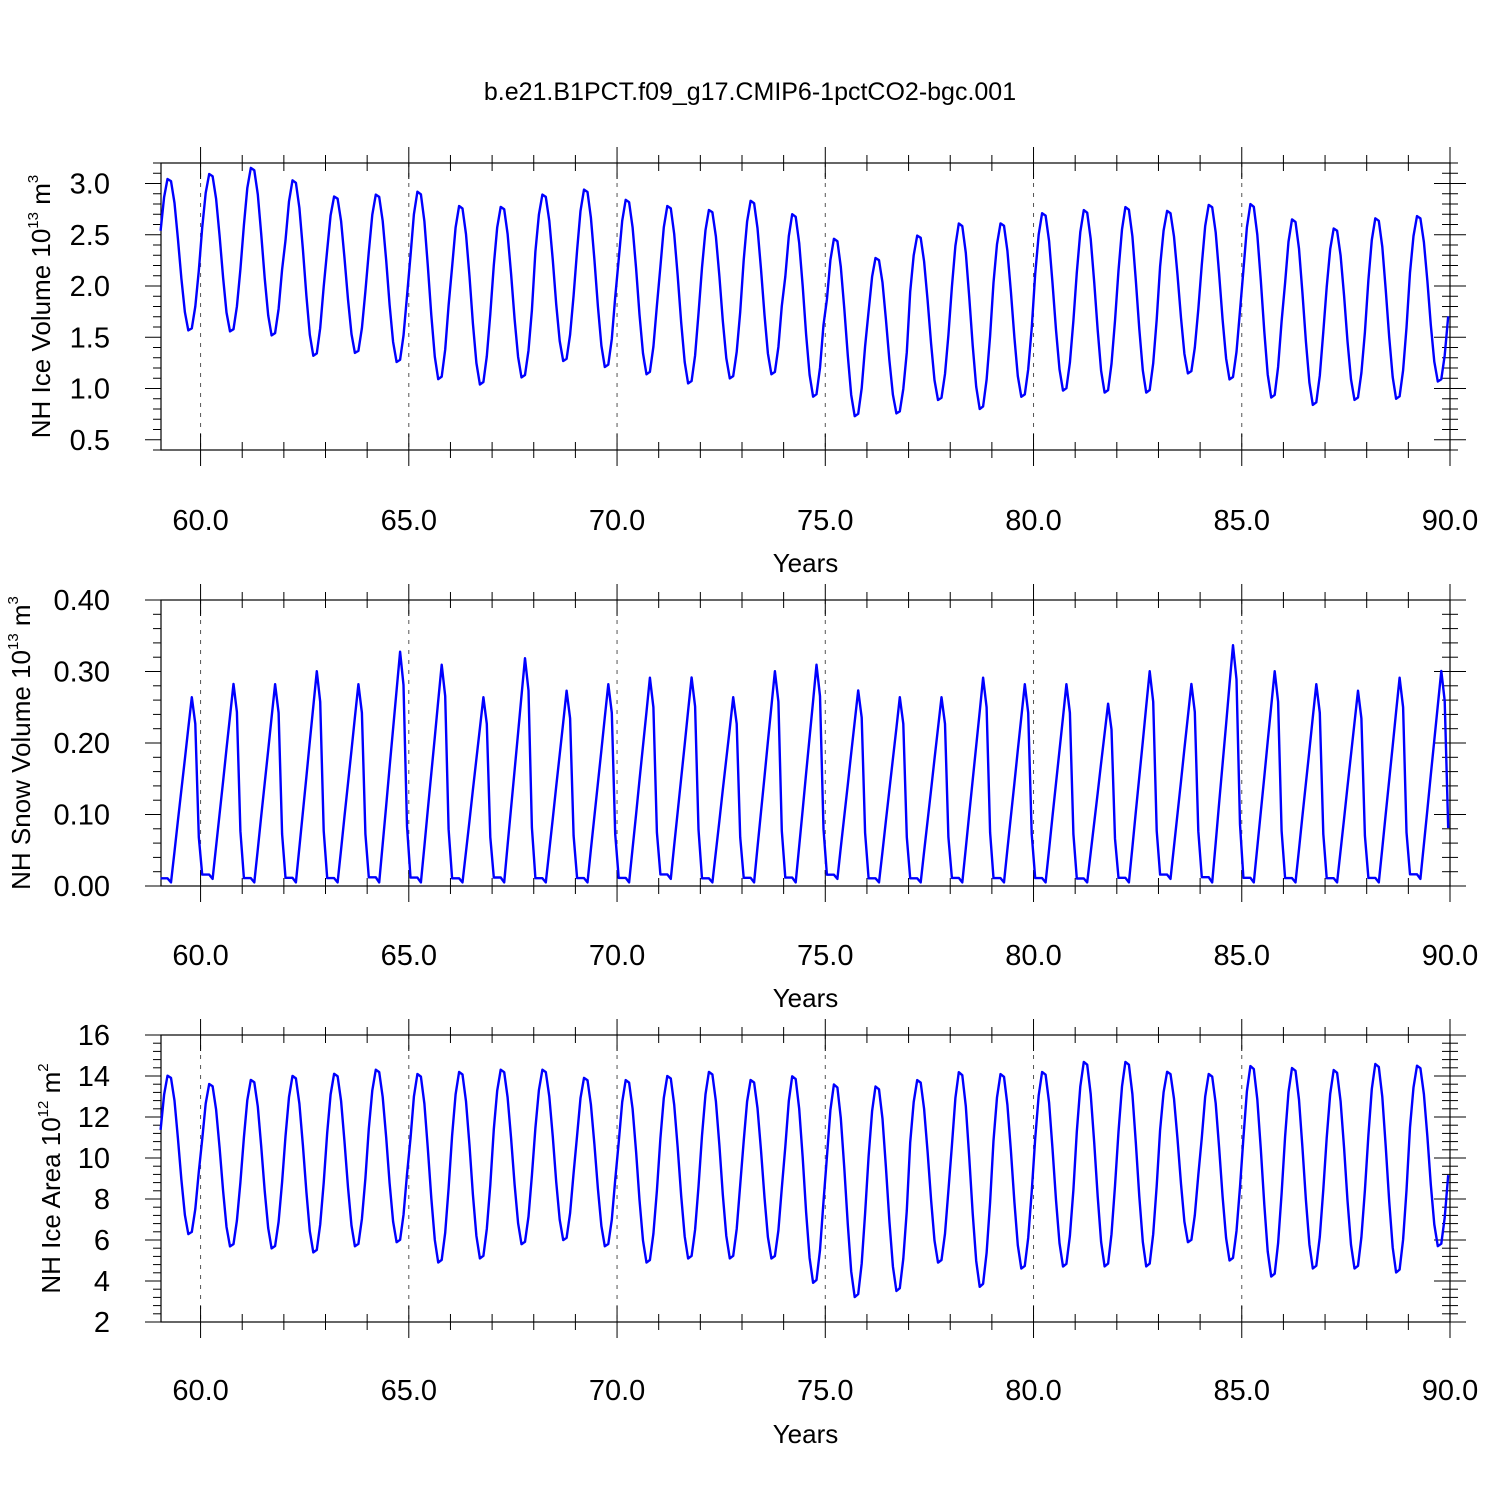 This screenshot has width=1500, height=1500. Describe the element at coordinates (82, 601) in the screenshot. I see `y-tick-label: 0.40` at that location.